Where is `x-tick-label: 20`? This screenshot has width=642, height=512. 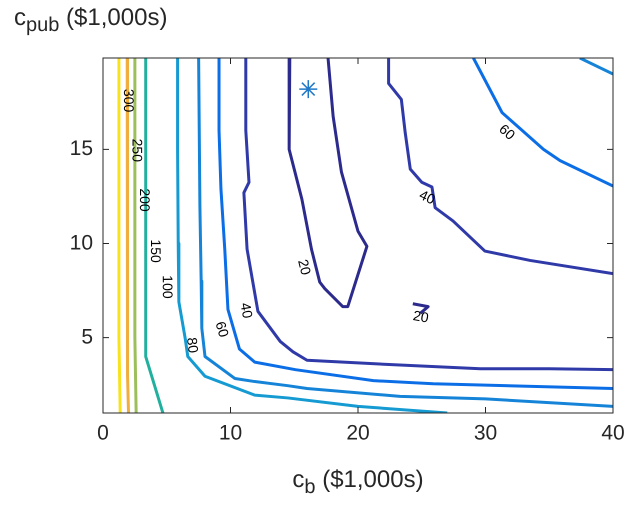 x-tick-label: 20 is located at coordinates (358, 432).